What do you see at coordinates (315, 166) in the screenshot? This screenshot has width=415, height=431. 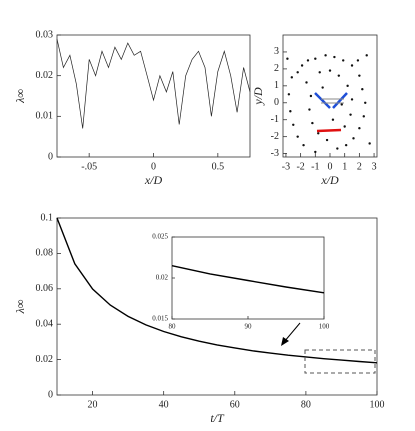 I see `x-tick-label: -1` at bounding box center [315, 166].